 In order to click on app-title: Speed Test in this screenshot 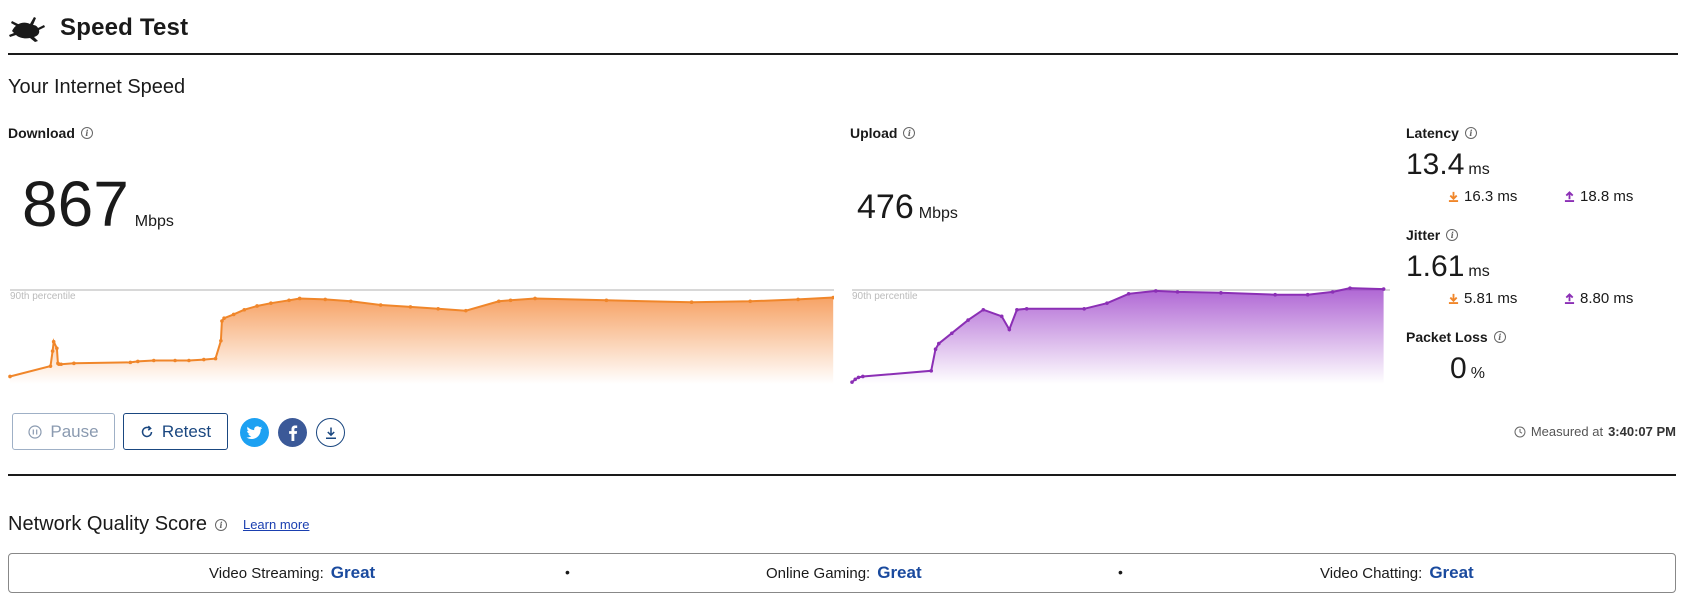, I will do `click(124, 27)`.